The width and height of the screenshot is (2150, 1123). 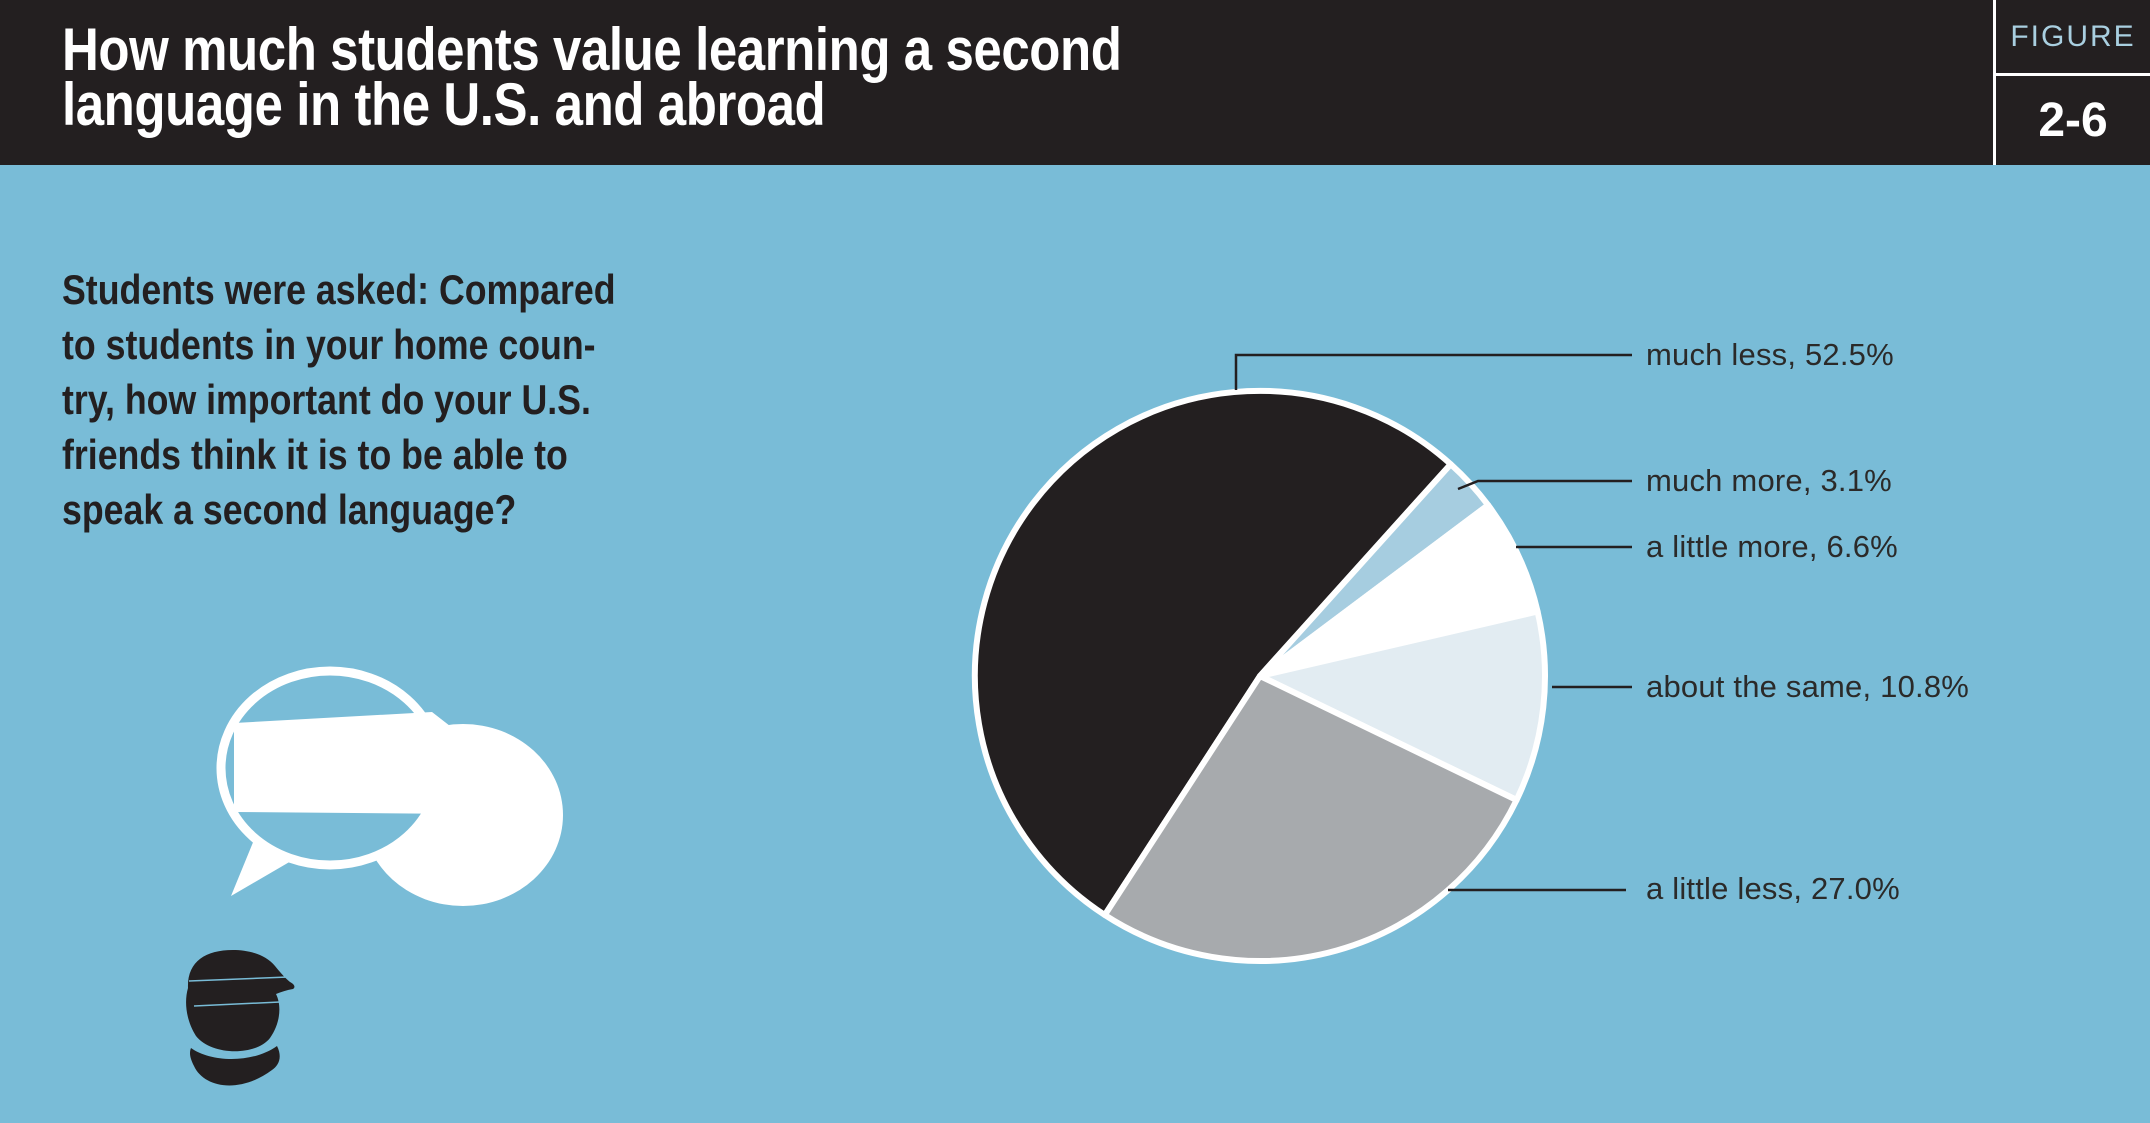 What do you see at coordinates (444, 104) in the screenshot?
I see `title-line-2: language in the U.S. and abroad` at bounding box center [444, 104].